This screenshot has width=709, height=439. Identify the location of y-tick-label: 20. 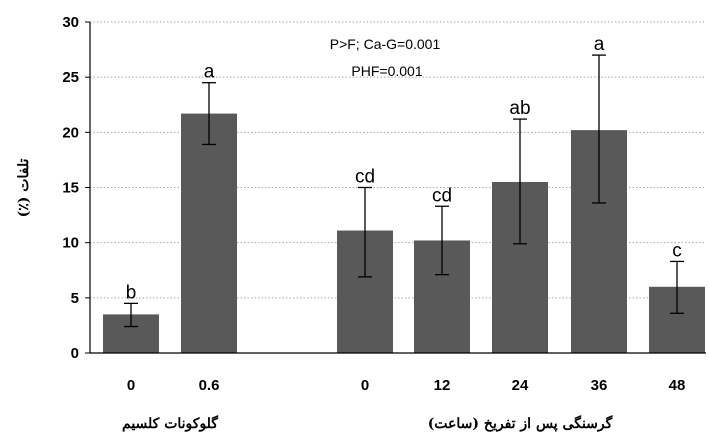
(70, 132).